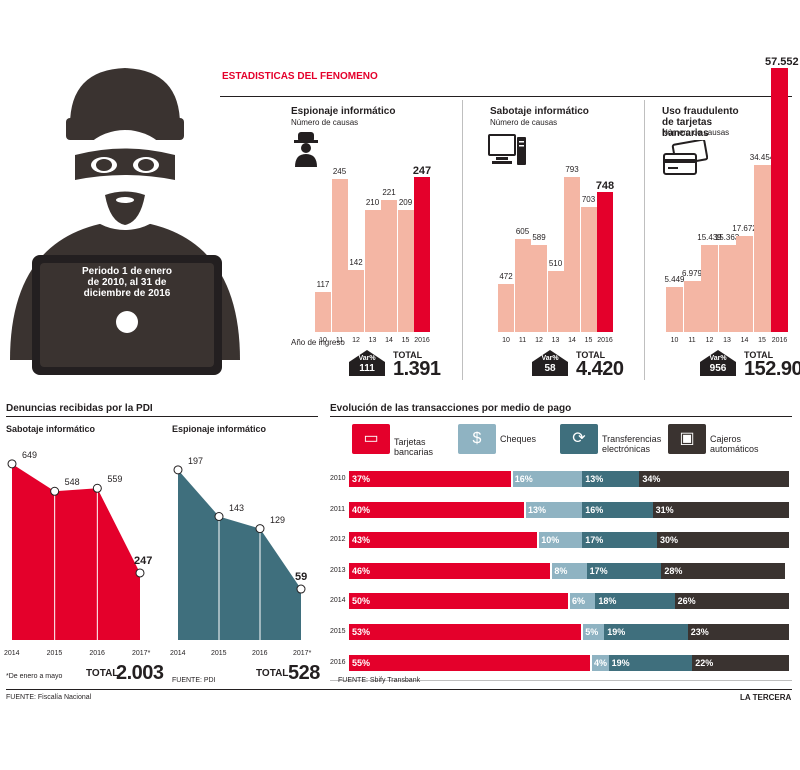 This screenshot has width=800, height=770. I want to click on var-badge: Var% 956, so click(718, 363).